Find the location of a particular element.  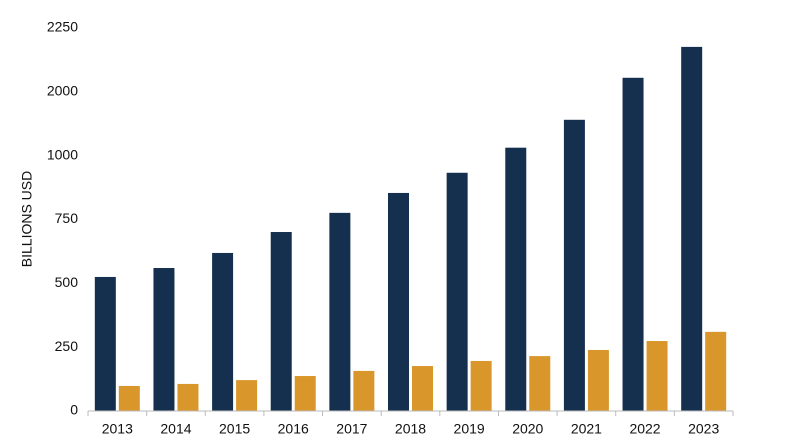

y-axis-label: BILLIONS USD is located at coordinates (27, 219).